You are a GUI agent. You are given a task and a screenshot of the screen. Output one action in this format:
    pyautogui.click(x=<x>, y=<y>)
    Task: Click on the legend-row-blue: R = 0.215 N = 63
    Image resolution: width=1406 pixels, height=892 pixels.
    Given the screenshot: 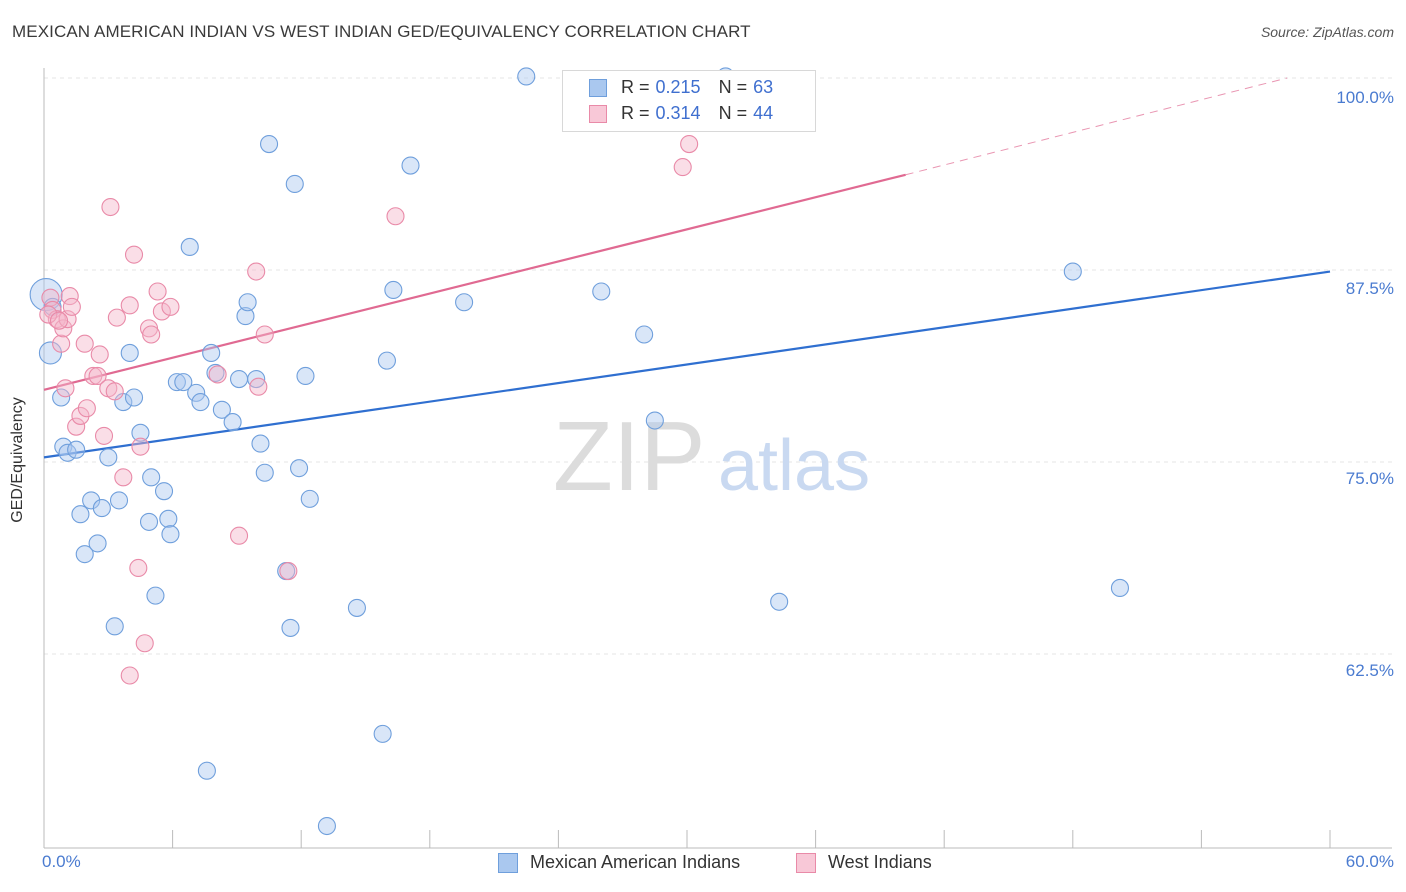 What is the action you would take?
    pyautogui.click(x=681, y=87)
    